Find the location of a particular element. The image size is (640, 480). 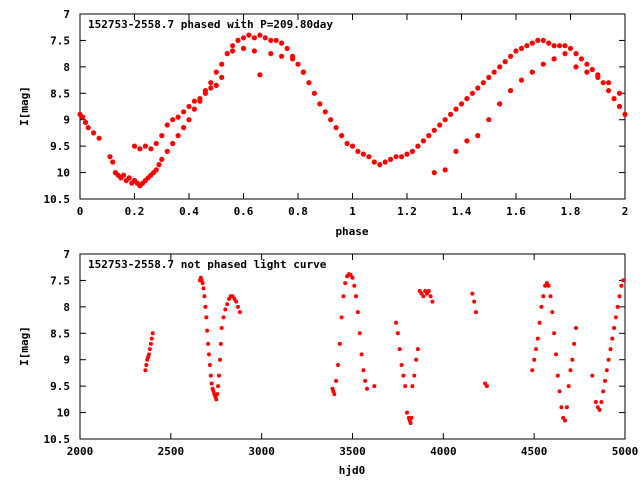

bottom-plot-title: 152753-2558.7 not phased light curve is located at coordinates (207, 264).